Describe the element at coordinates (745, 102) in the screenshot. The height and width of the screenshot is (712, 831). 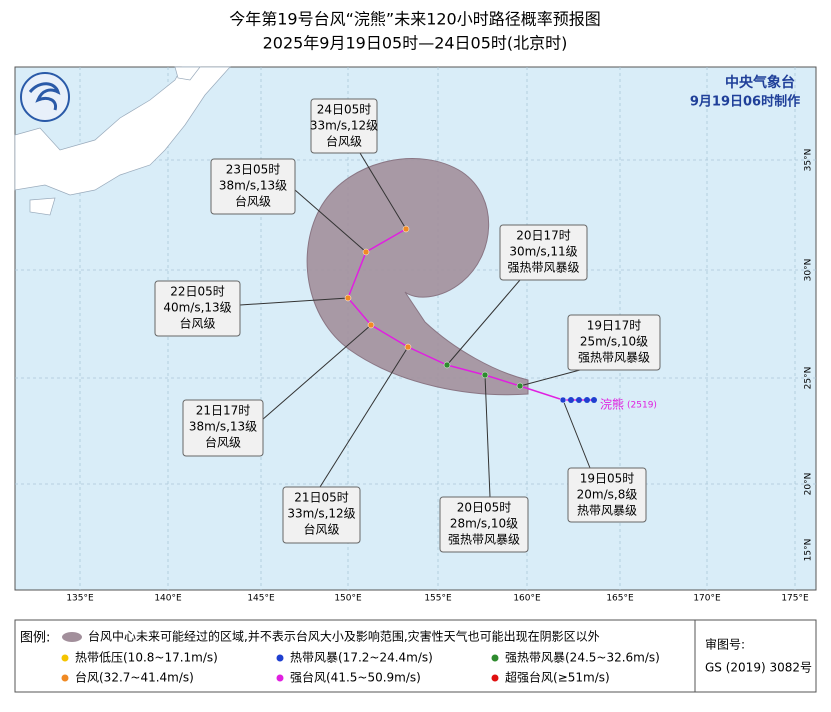
I see `issue-time: 9月19日06时制作` at that location.